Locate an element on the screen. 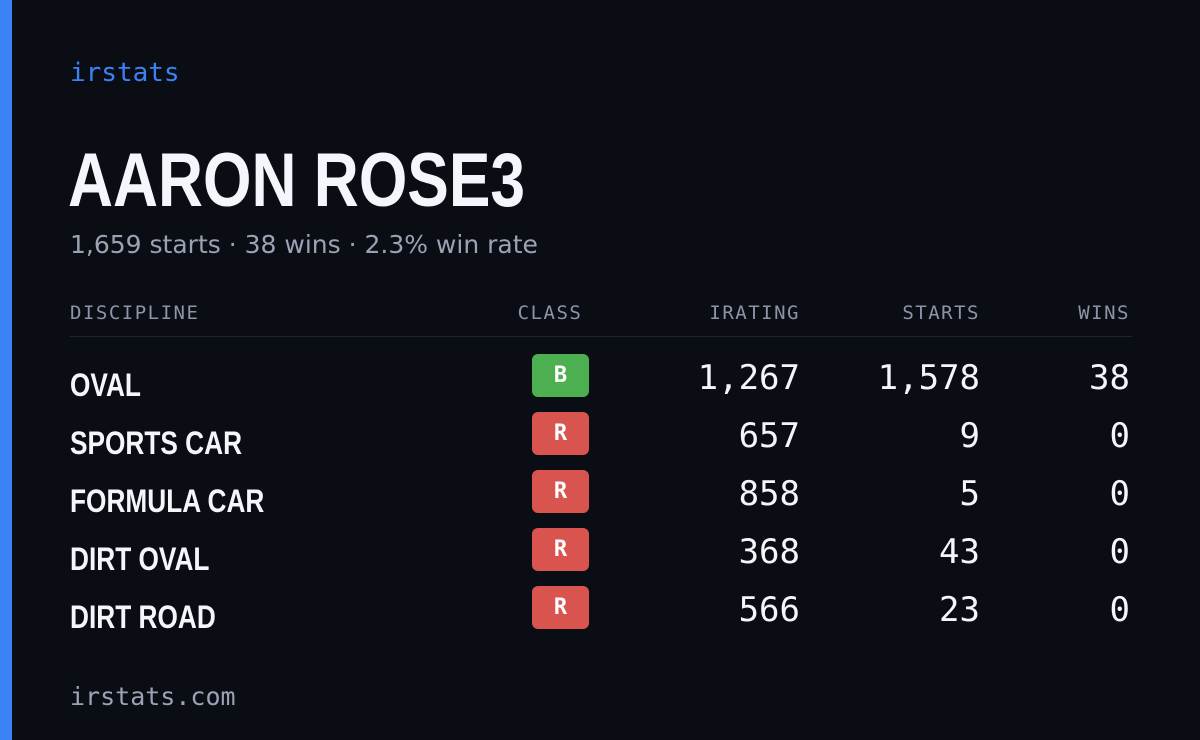  row-irating: 368 is located at coordinates (769, 552).